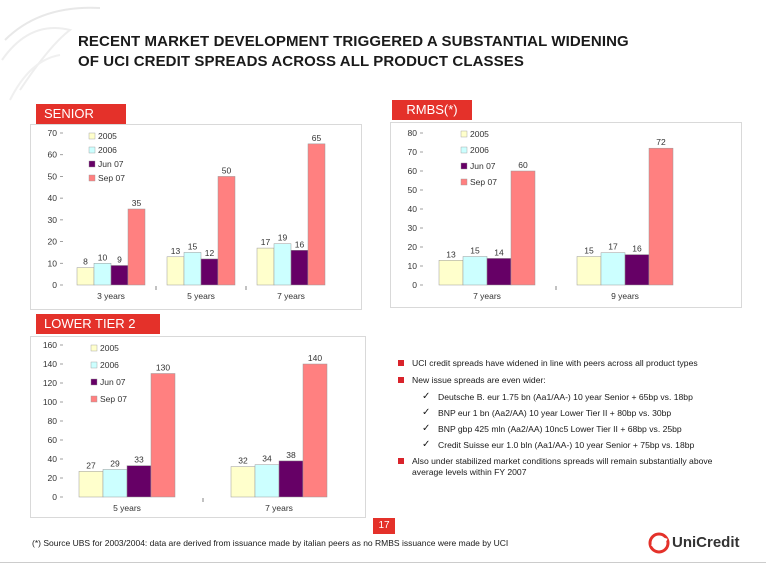 The height and width of the screenshot is (567, 766). What do you see at coordinates (91, 465) in the screenshot?
I see `data-label: 27` at bounding box center [91, 465].